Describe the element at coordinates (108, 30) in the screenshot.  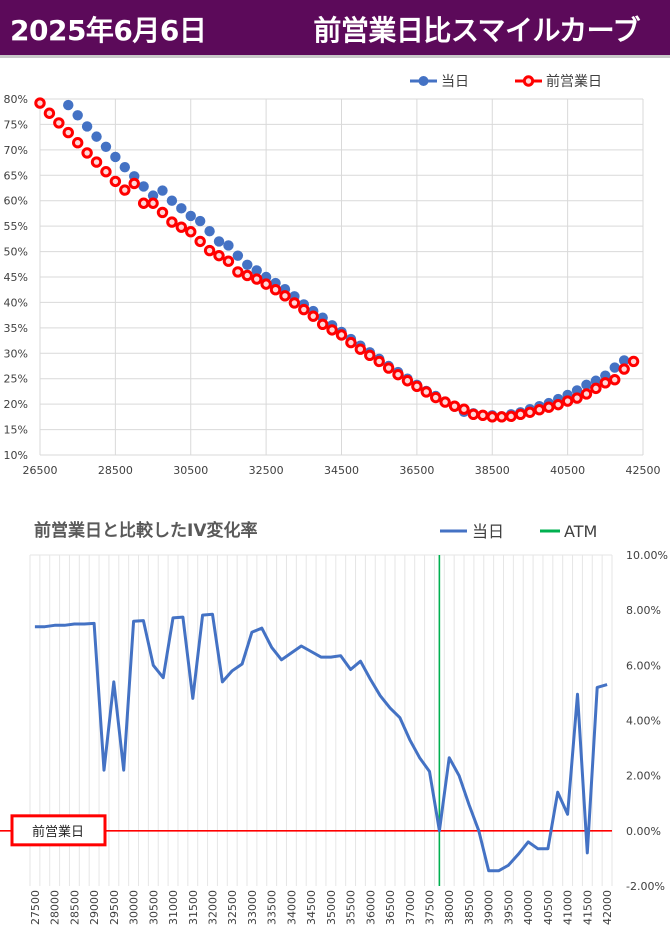
I see `report-date: 2025年6月6日` at that location.